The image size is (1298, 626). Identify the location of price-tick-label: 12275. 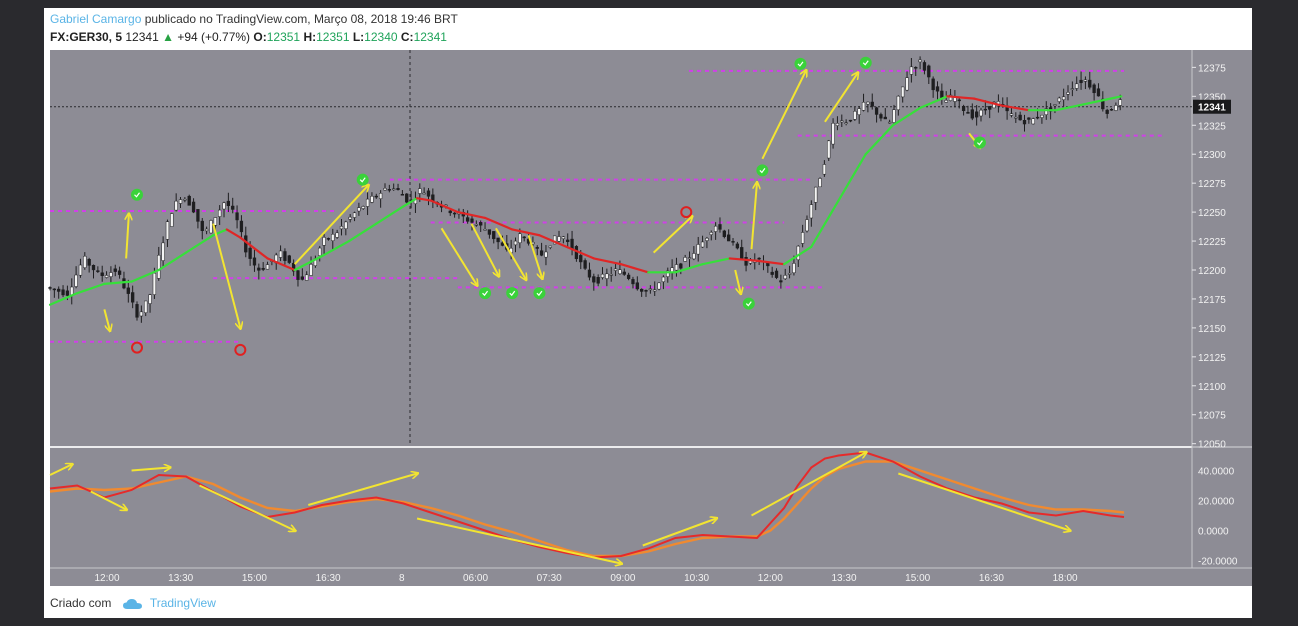
(1212, 184).